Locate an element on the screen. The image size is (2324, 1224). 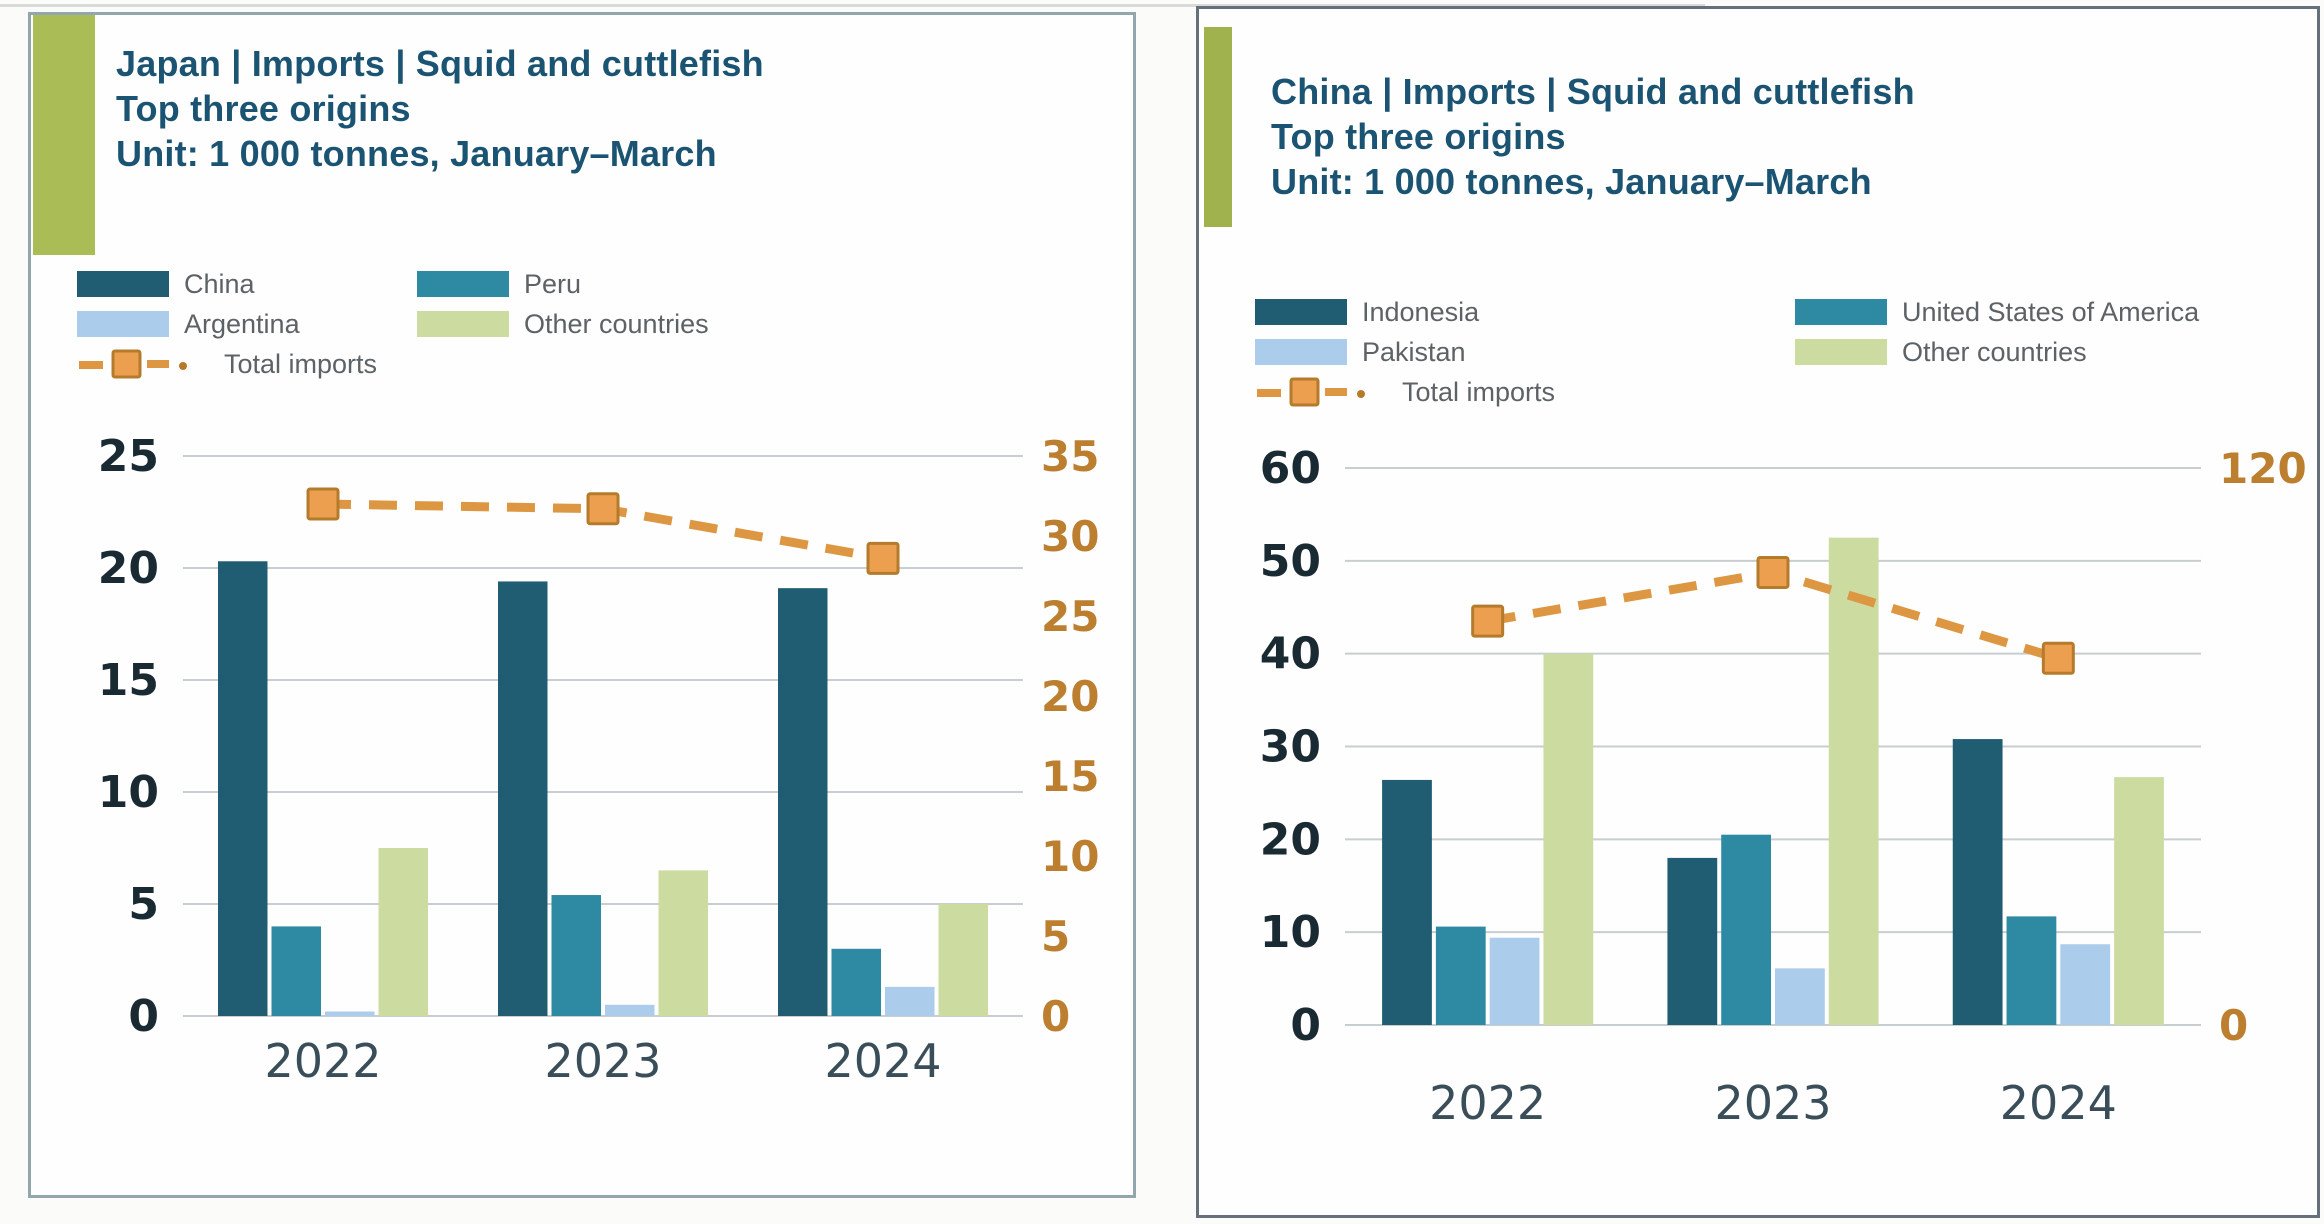
legend-label: Peru is located at coordinates (553, 283).